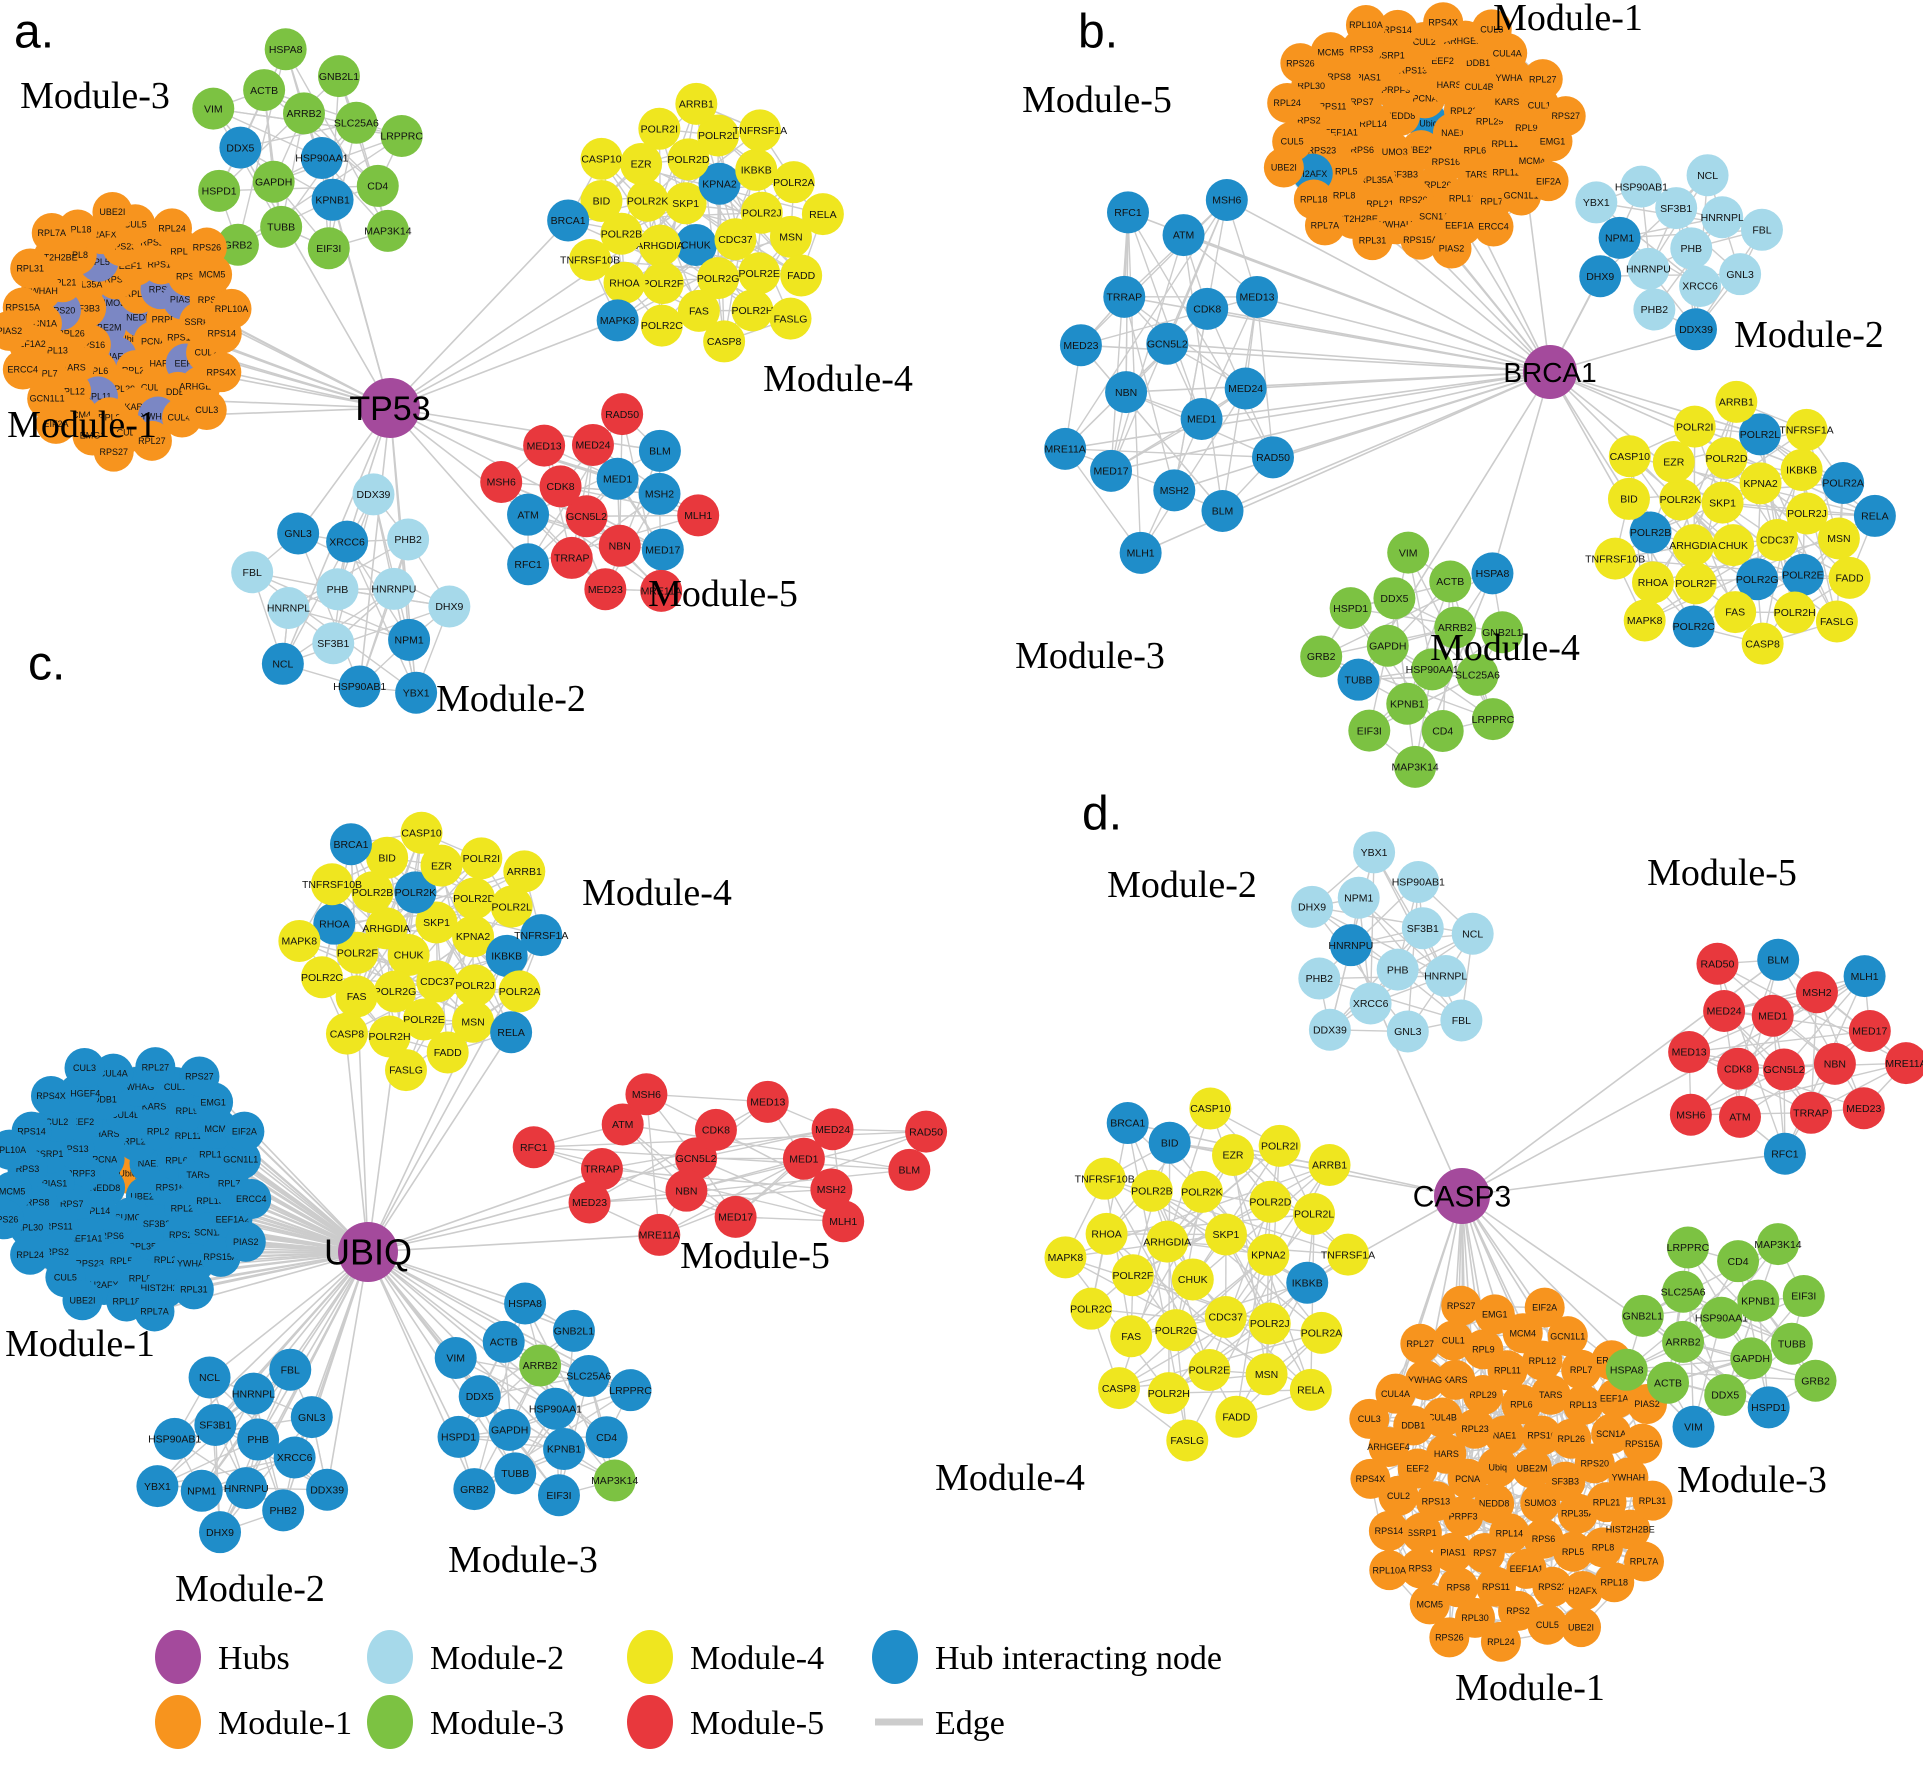 The image size is (1923, 1775). Describe the element at coordinates (1127, 1124) in the screenshot. I see `node-label-BRCA1: BRCA1` at that location.